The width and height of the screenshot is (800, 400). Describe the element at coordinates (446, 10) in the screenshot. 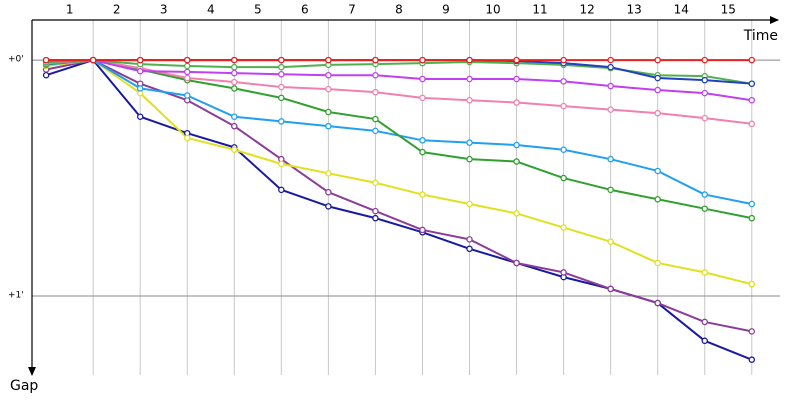

I see `x-tick-label: 9` at that location.